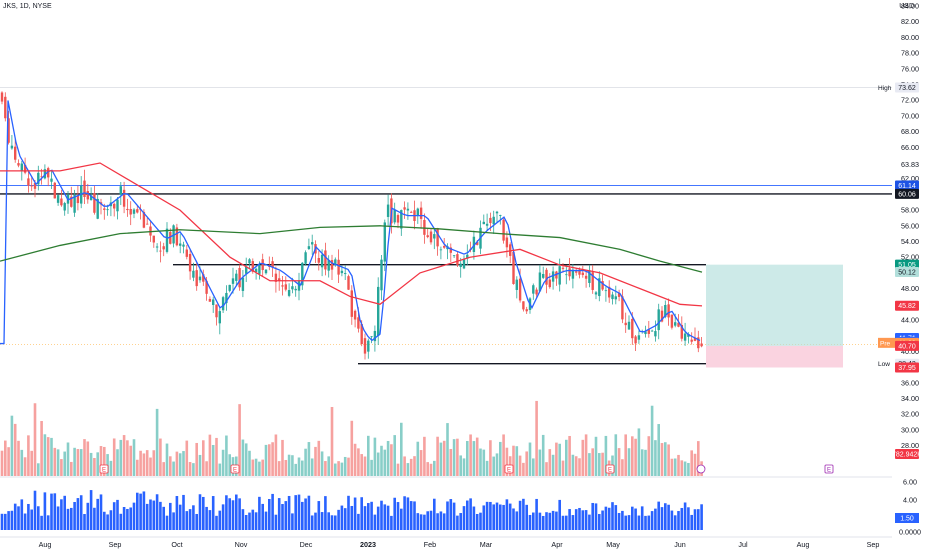 This screenshot has width=932, height=550. What do you see at coordinates (104, 469) in the screenshot?
I see `earnings-mark` at bounding box center [104, 469].